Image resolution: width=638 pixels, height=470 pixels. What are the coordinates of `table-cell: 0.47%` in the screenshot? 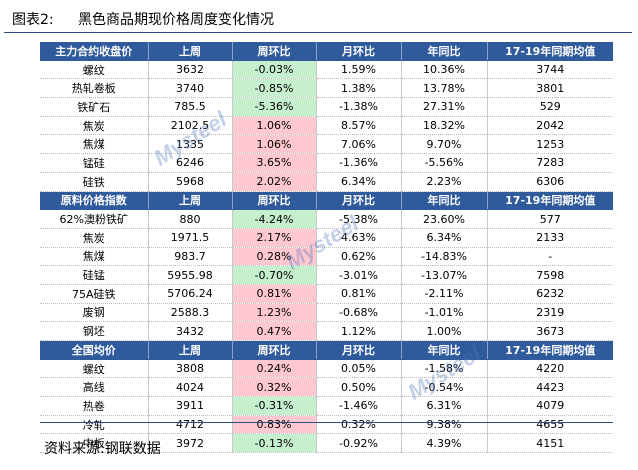 It's located at (274, 331).